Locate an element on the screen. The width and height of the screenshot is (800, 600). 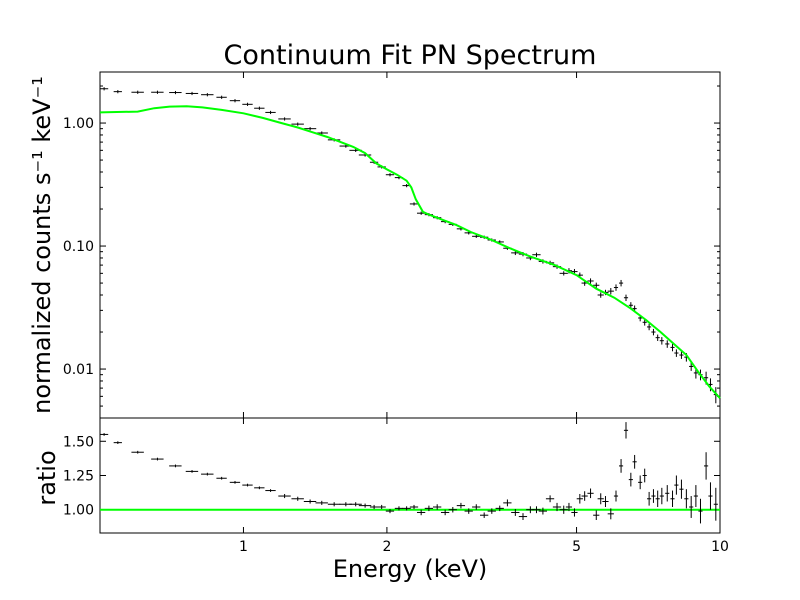
chart-title: Continuum Fit PN Spectrum is located at coordinates (410, 55).